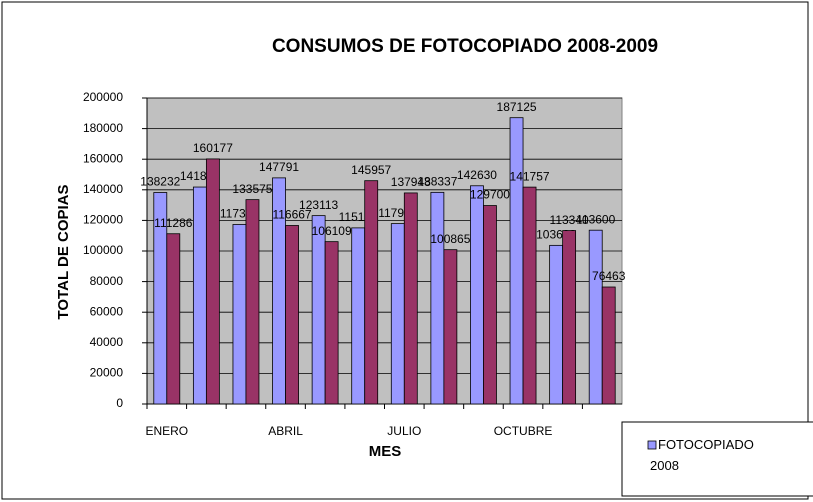  I want to click on y-tick-label: 200000, so click(103, 97).